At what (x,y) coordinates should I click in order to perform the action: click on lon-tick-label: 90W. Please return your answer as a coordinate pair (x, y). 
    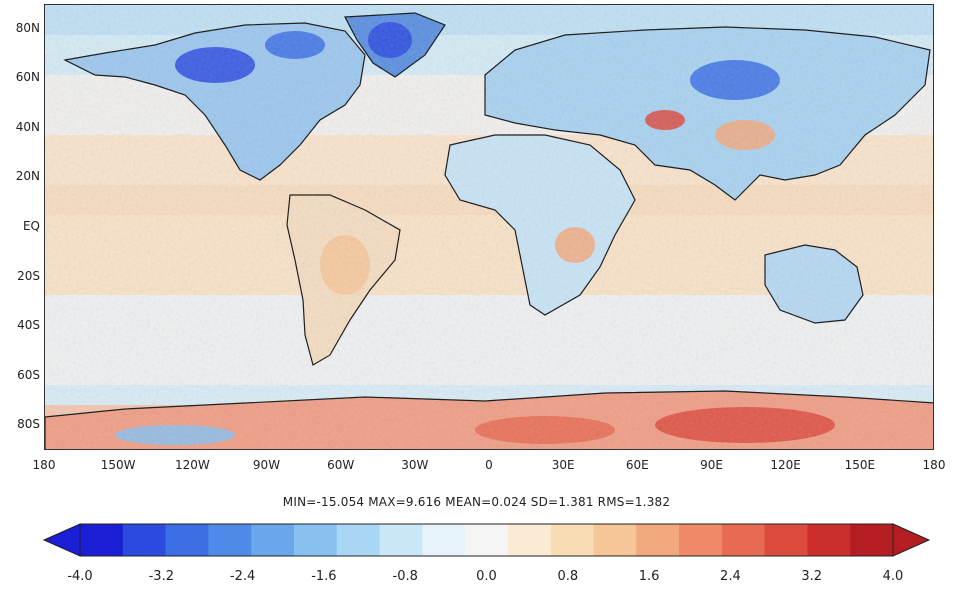
    Looking at the image, I should click on (266, 465).